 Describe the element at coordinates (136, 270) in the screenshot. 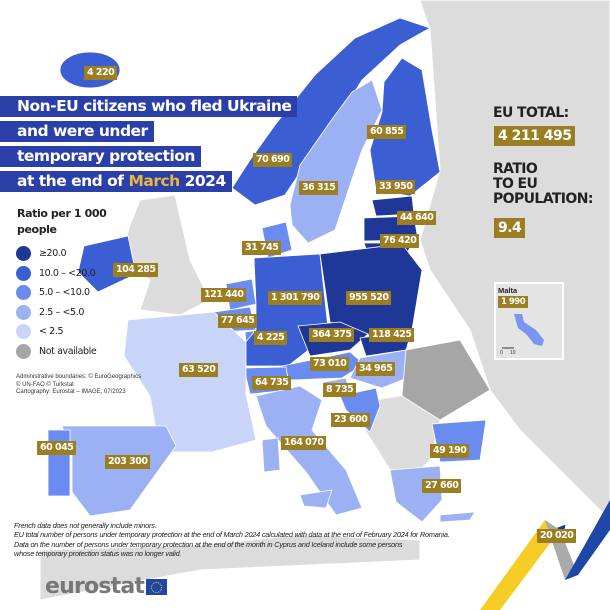

I see `value-label-ie: 104 285` at that location.